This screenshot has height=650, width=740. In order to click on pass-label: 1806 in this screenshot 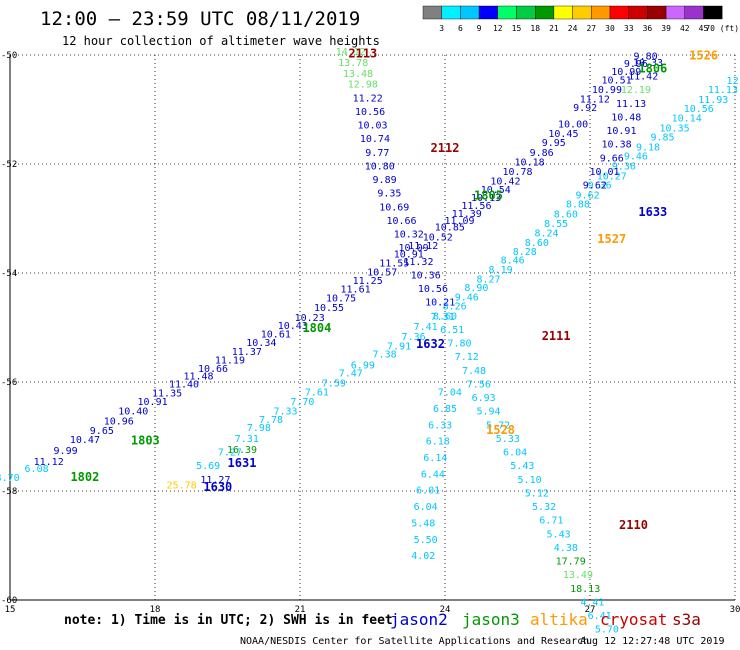, I will do `click(652, 68)`.